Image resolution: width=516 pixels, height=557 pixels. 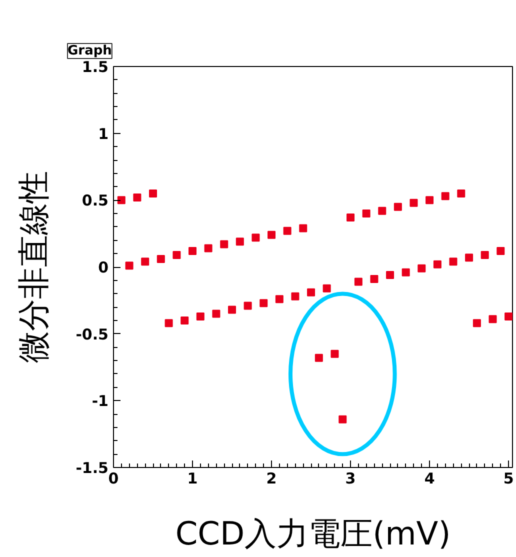 What do you see at coordinates (95, 201) in the screenshot?
I see `y-tick-label: 0.5` at bounding box center [95, 201].